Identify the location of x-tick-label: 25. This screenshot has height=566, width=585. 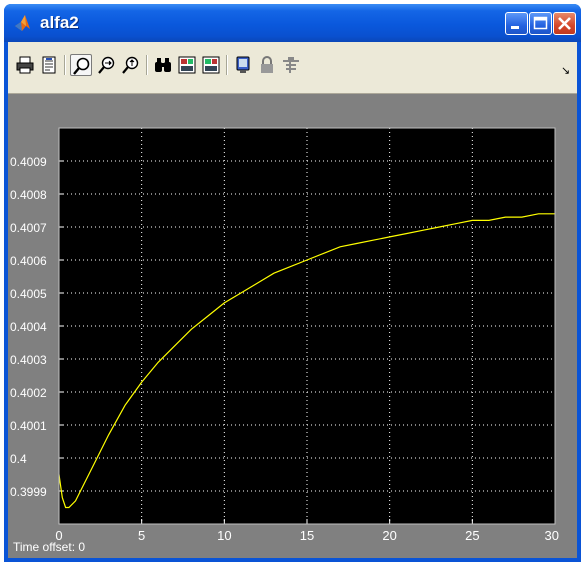
(472, 535).